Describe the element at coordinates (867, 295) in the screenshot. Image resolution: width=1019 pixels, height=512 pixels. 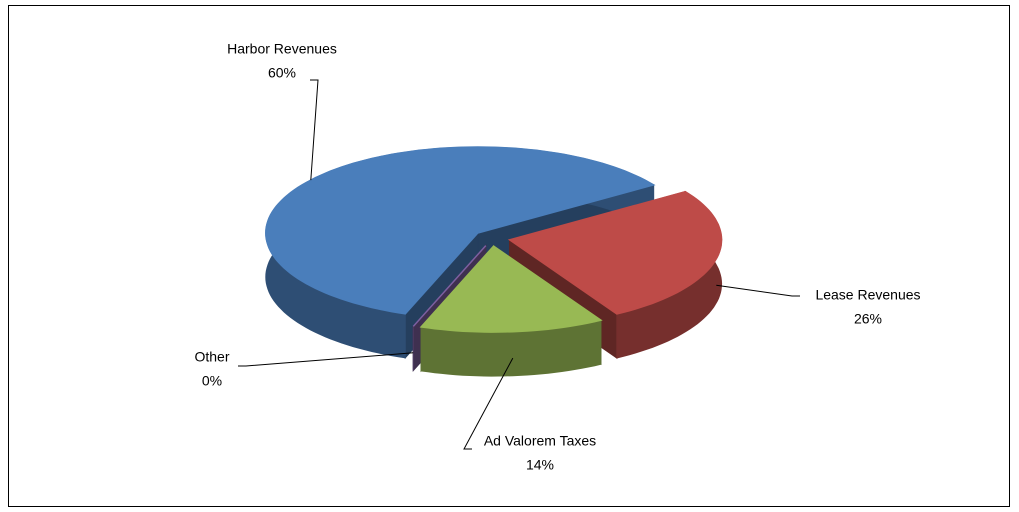
I see `slice-label: Lease Revenues` at that location.